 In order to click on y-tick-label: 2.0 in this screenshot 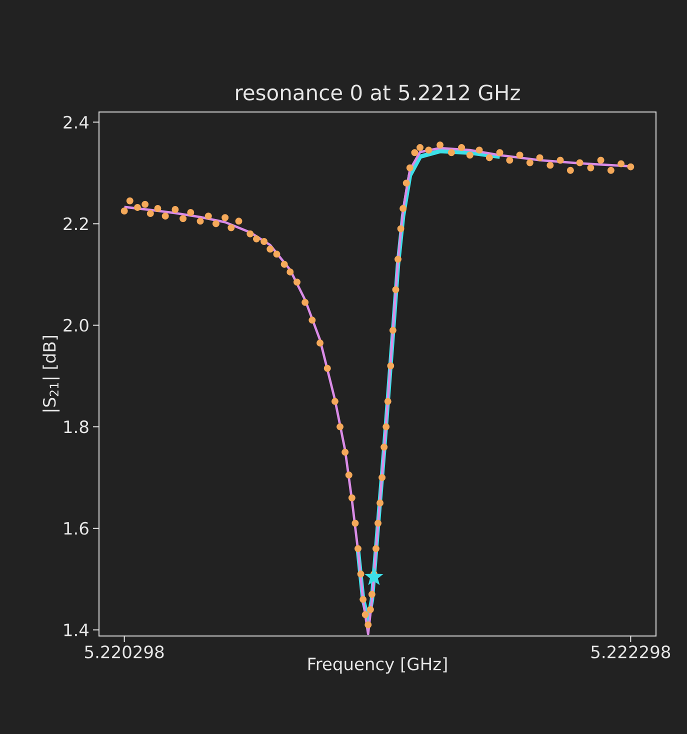, I will do `click(76, 325)`.